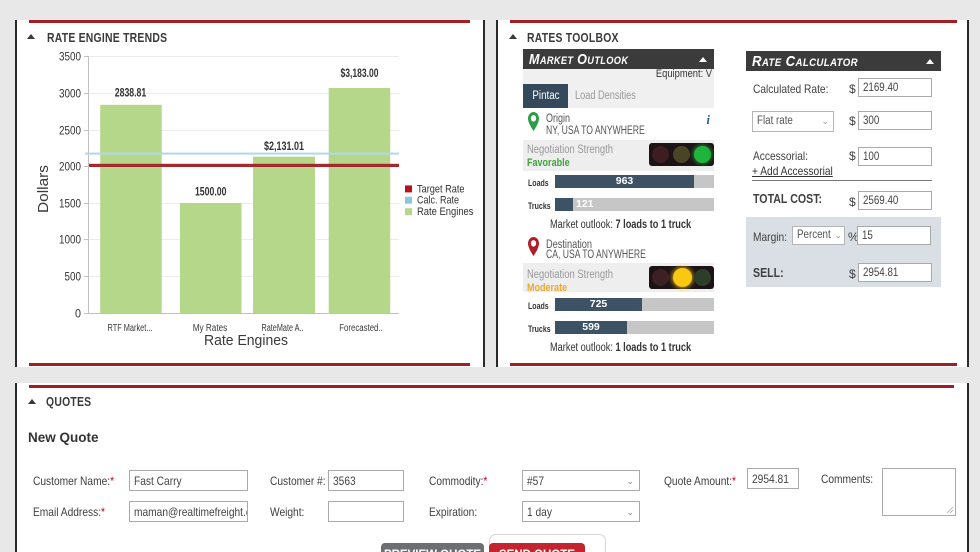 The height and width of the screenshot is (552, 980). What do you see at coordinates (70, 58) in the screenshot?
I see `svg-text: 3500` at bounding box center [70, 58].